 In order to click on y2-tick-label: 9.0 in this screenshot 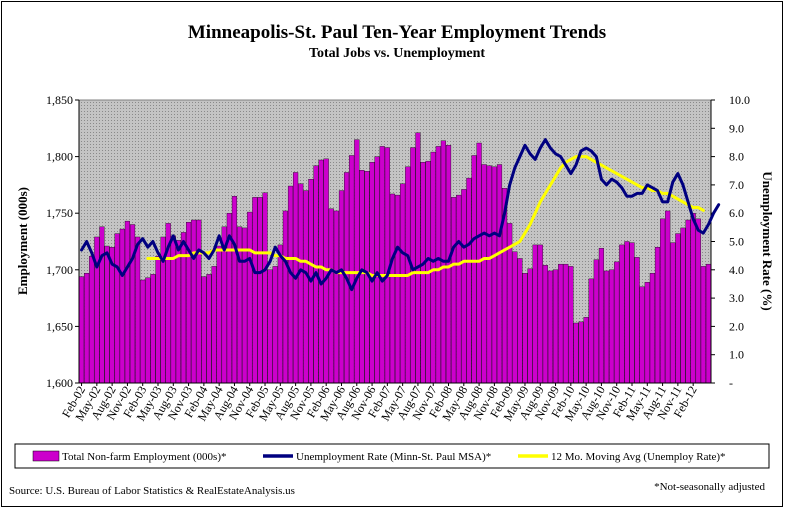, I will do `click(736, 128)`.